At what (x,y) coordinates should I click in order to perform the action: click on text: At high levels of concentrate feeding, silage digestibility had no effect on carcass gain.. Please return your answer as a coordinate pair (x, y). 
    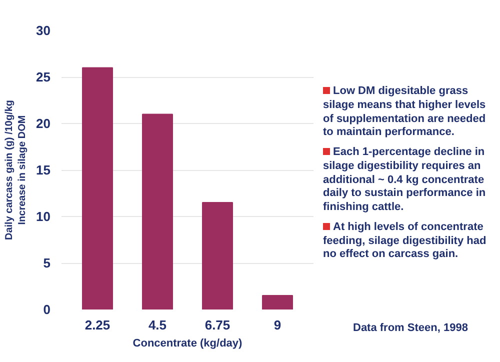
    Looking at the image, I should click on (405, 241).